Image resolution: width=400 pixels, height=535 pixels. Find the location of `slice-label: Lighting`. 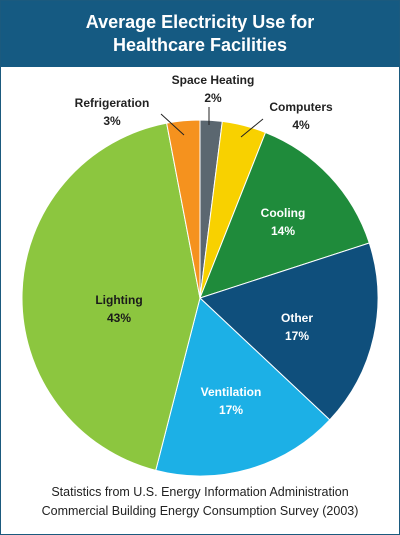

slice-label: Lighting is located at coordinates (118, 300).